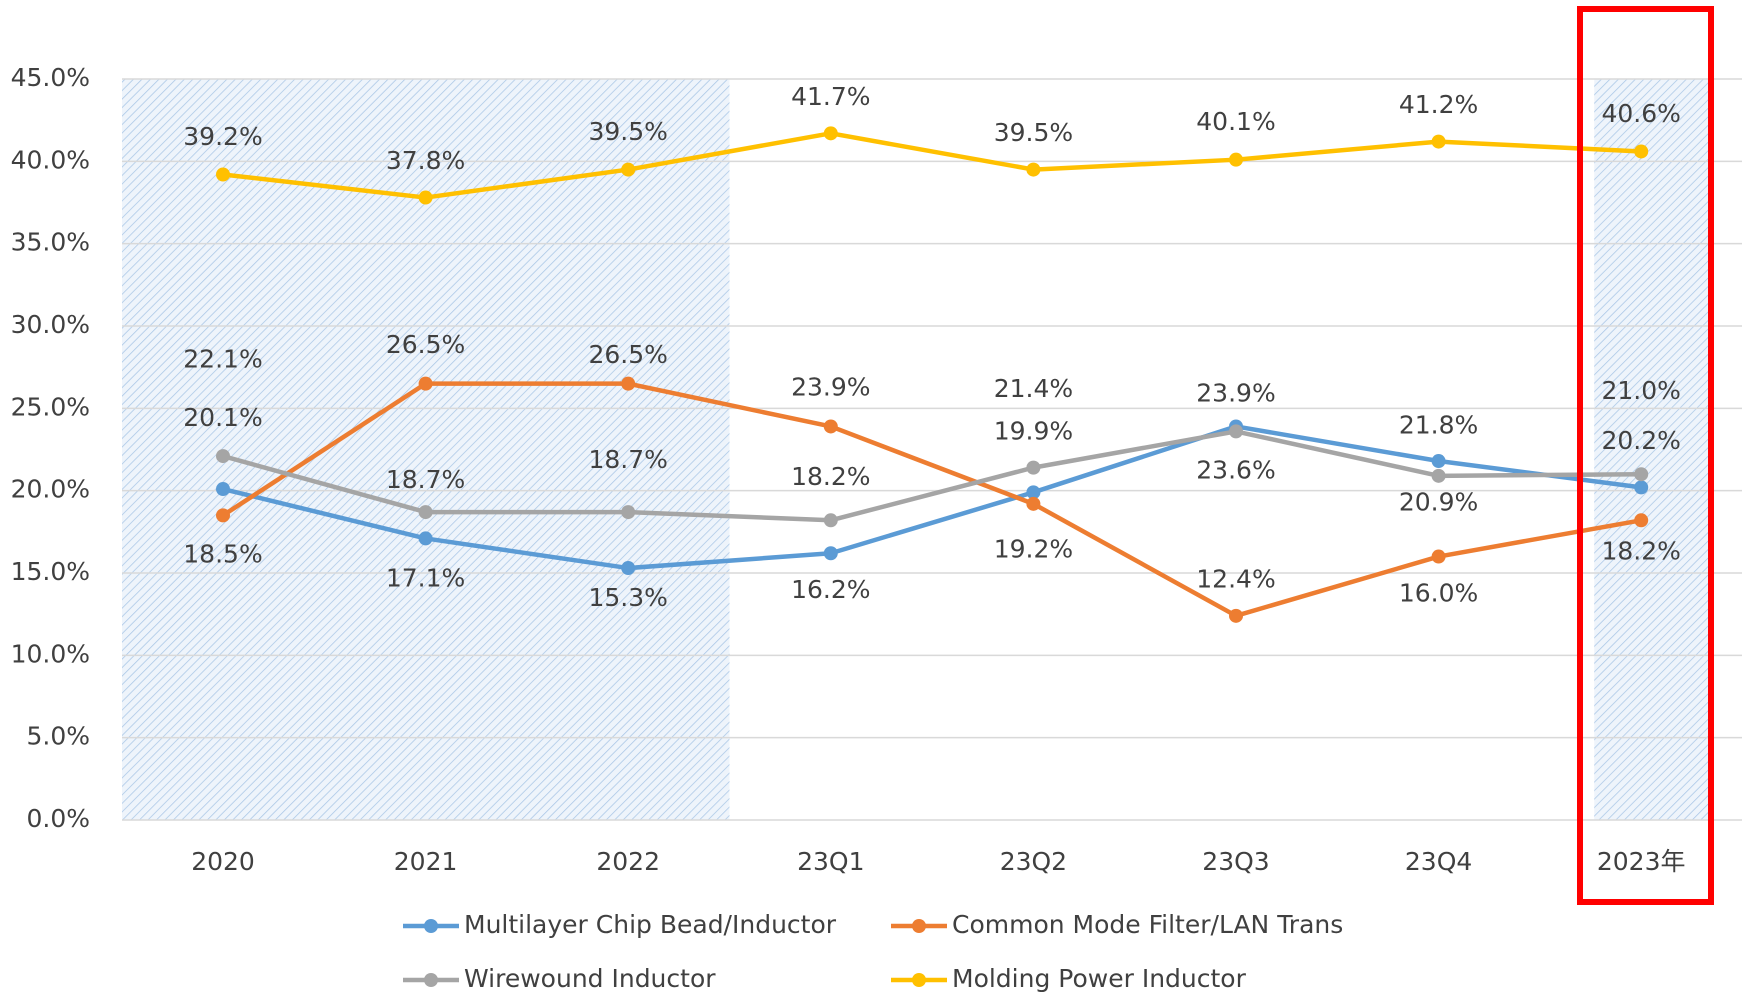 The height and width of the screenshot is (999, 1746). Describe the element at coordinates (50, 653) in the screenshot. I see `y-tick-label: 10.0%` at that location.